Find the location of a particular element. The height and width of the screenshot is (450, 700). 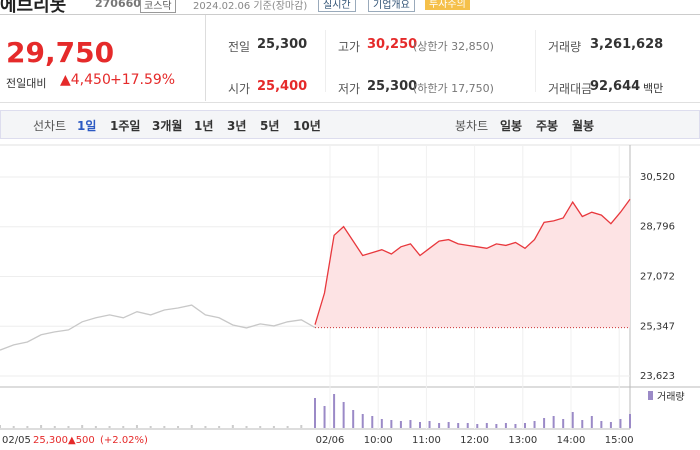

period-tab: 3개월 is located at coordinates (167, 126).